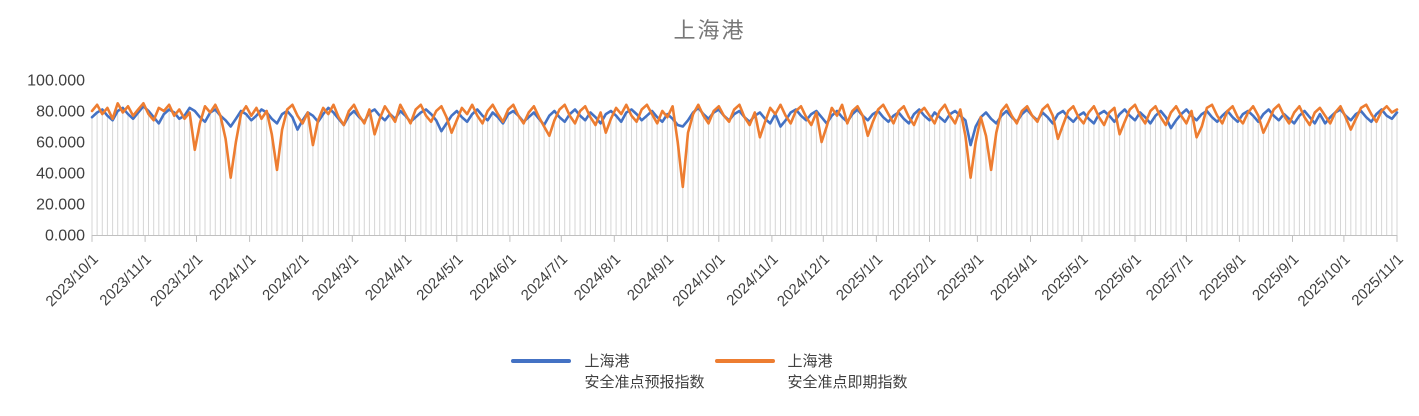 This screenshot has height=416, width=1419. I want to click on x-axis-label: 2023/11/1, so click(125, 280).